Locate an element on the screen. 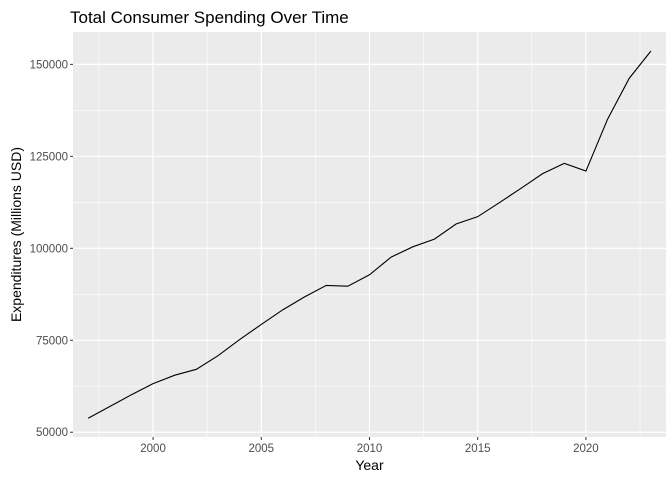 This screenshot has width=672, height=480. x-tick-label: 2015 is located at coordinates (478, 449).